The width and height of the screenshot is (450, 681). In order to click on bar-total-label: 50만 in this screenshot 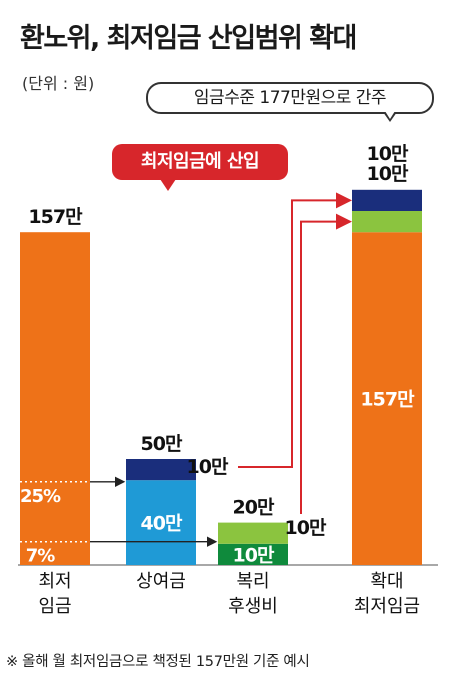, I will do `click(162, 444)`.